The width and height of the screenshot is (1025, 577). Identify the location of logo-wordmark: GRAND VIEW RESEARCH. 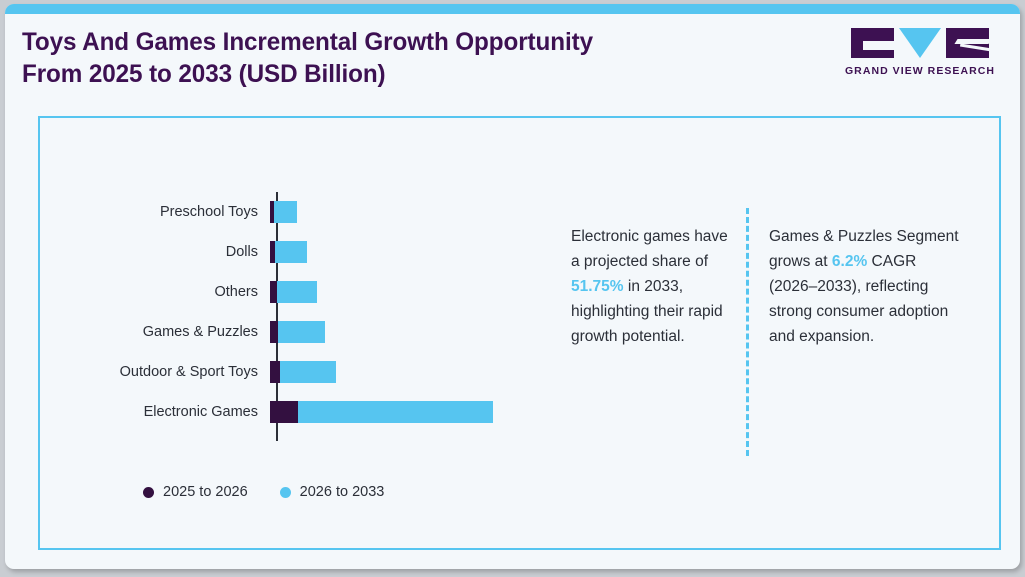
(920, 71).